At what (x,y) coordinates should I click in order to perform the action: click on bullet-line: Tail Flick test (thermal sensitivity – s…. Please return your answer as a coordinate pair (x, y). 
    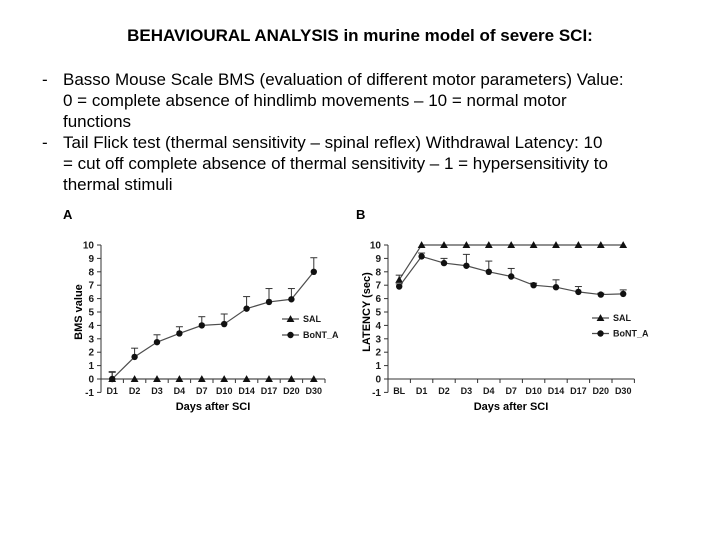
    Looking at the image, I should click on (333, 142).